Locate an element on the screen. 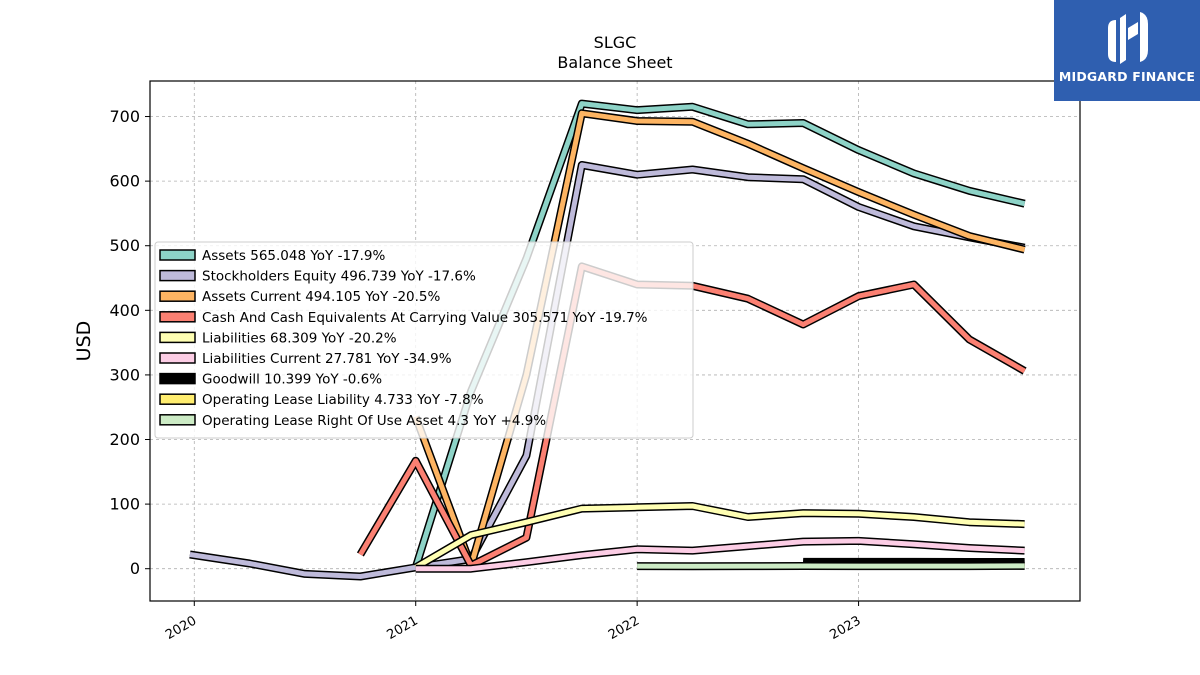  chart-subtitle: Balance Sheet is located at coordinates (614, 62).